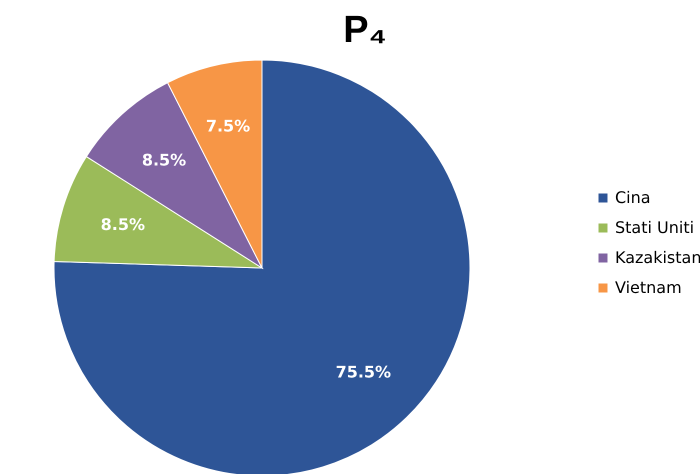 The width and height of the screenshot is (700, 474). Describe the element at coordinates (657, 257) in the screenshot. I see `legend-label: Kazakistan` at that location.